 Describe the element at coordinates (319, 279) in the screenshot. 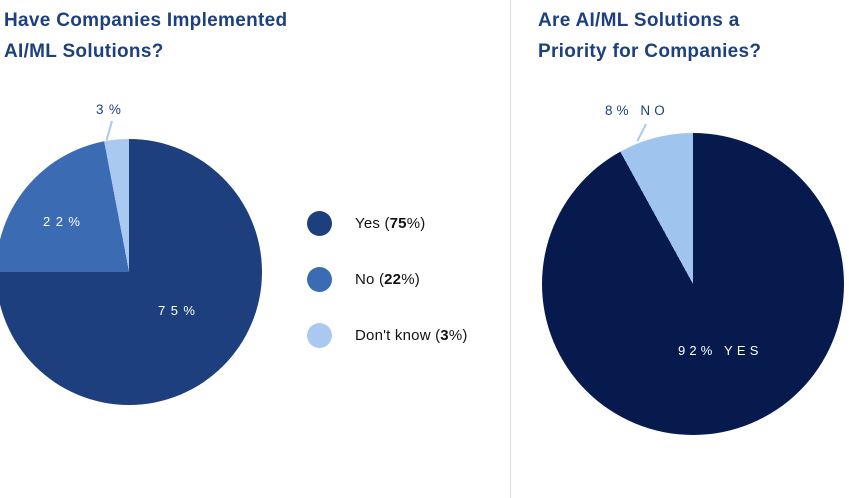

I see `legend-dot-no` at that location.